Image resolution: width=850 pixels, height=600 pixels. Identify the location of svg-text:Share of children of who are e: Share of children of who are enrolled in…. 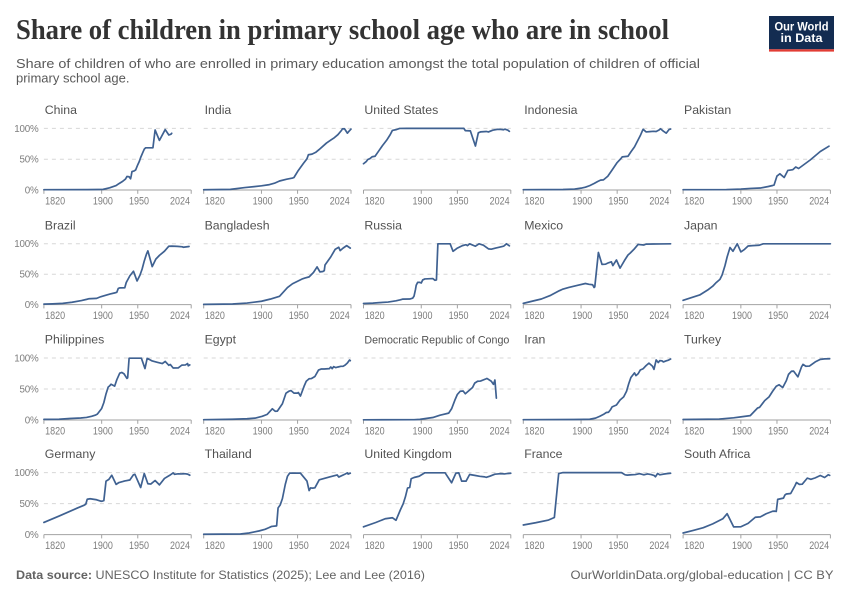
(358, 63).